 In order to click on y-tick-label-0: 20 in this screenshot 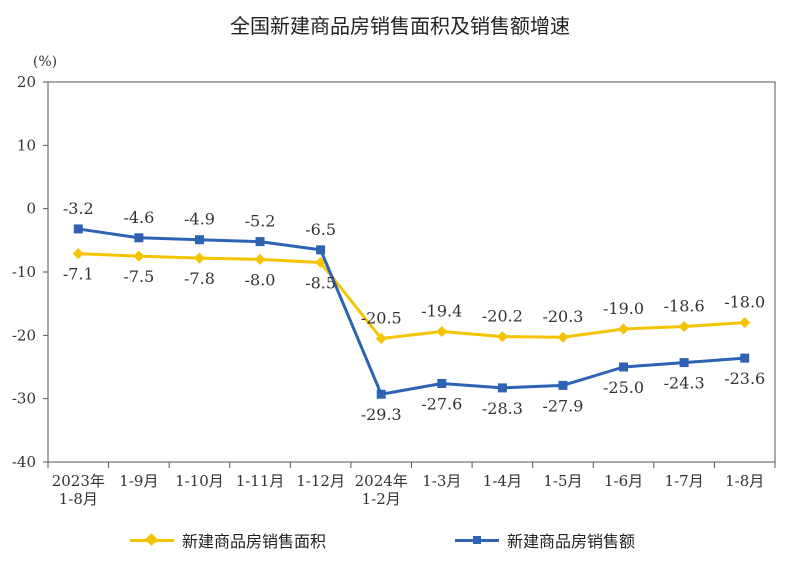, I will do `click(26, 82)`.